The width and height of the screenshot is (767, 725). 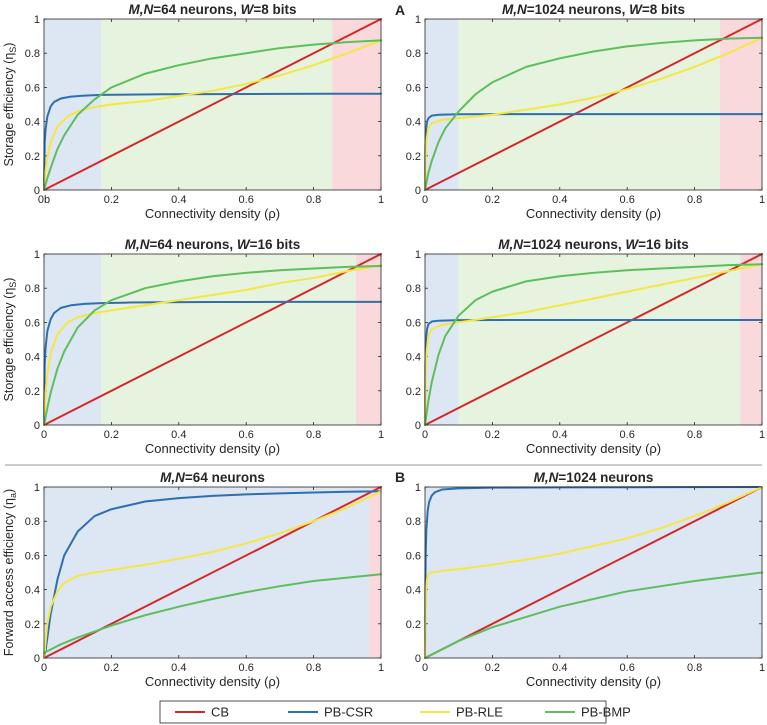 What do you see at coordinates (213, 244) in the screenshot?
I see `panel-title: M,N=64 neurons, W=16 bits` at bounding box center [213, 244].